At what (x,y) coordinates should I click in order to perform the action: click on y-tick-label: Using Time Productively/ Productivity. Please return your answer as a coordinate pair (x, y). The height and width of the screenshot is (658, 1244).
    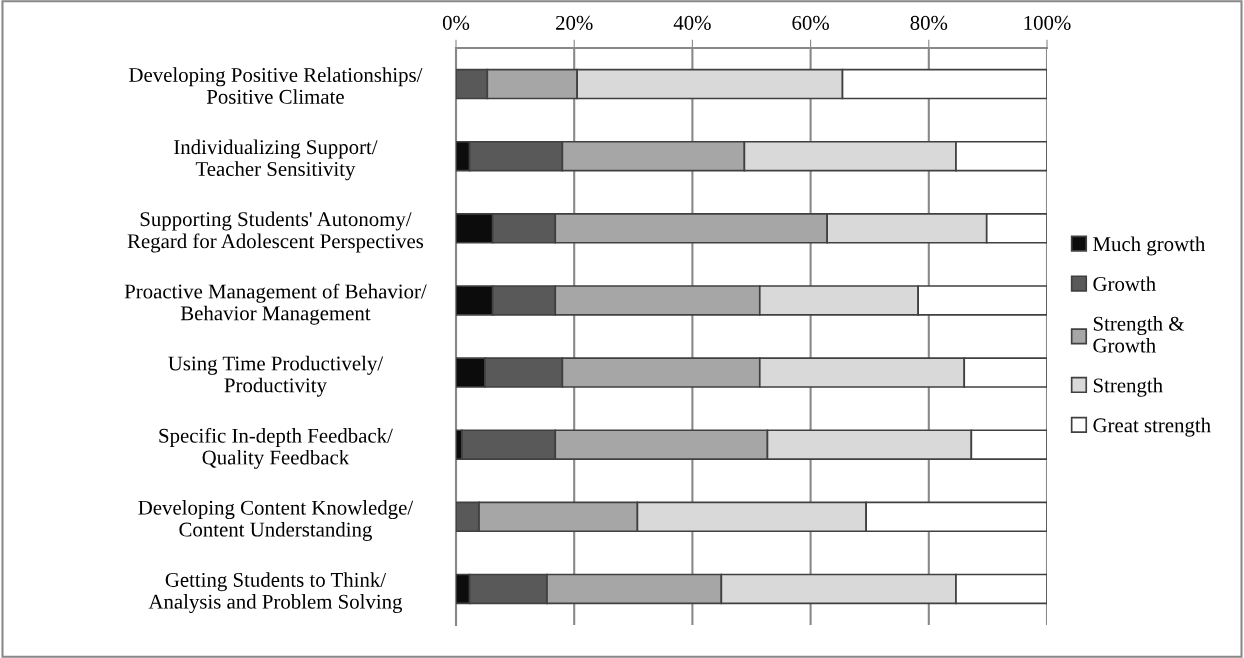
    Looking at the image, I should click on (276, 376).